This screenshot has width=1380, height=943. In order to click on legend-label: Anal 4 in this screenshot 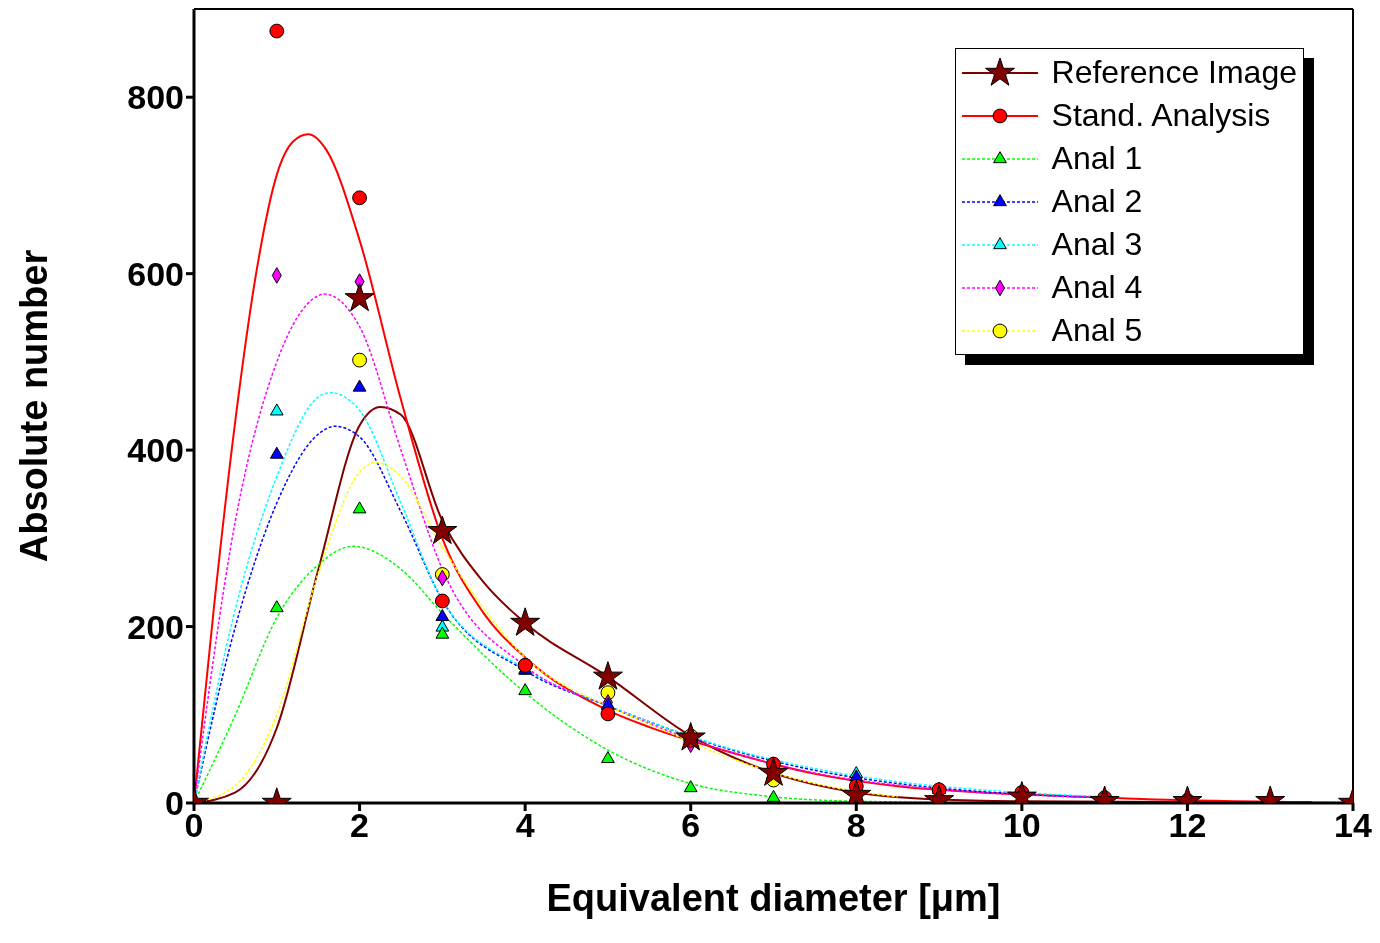, I will do `click(1097, 287)`.